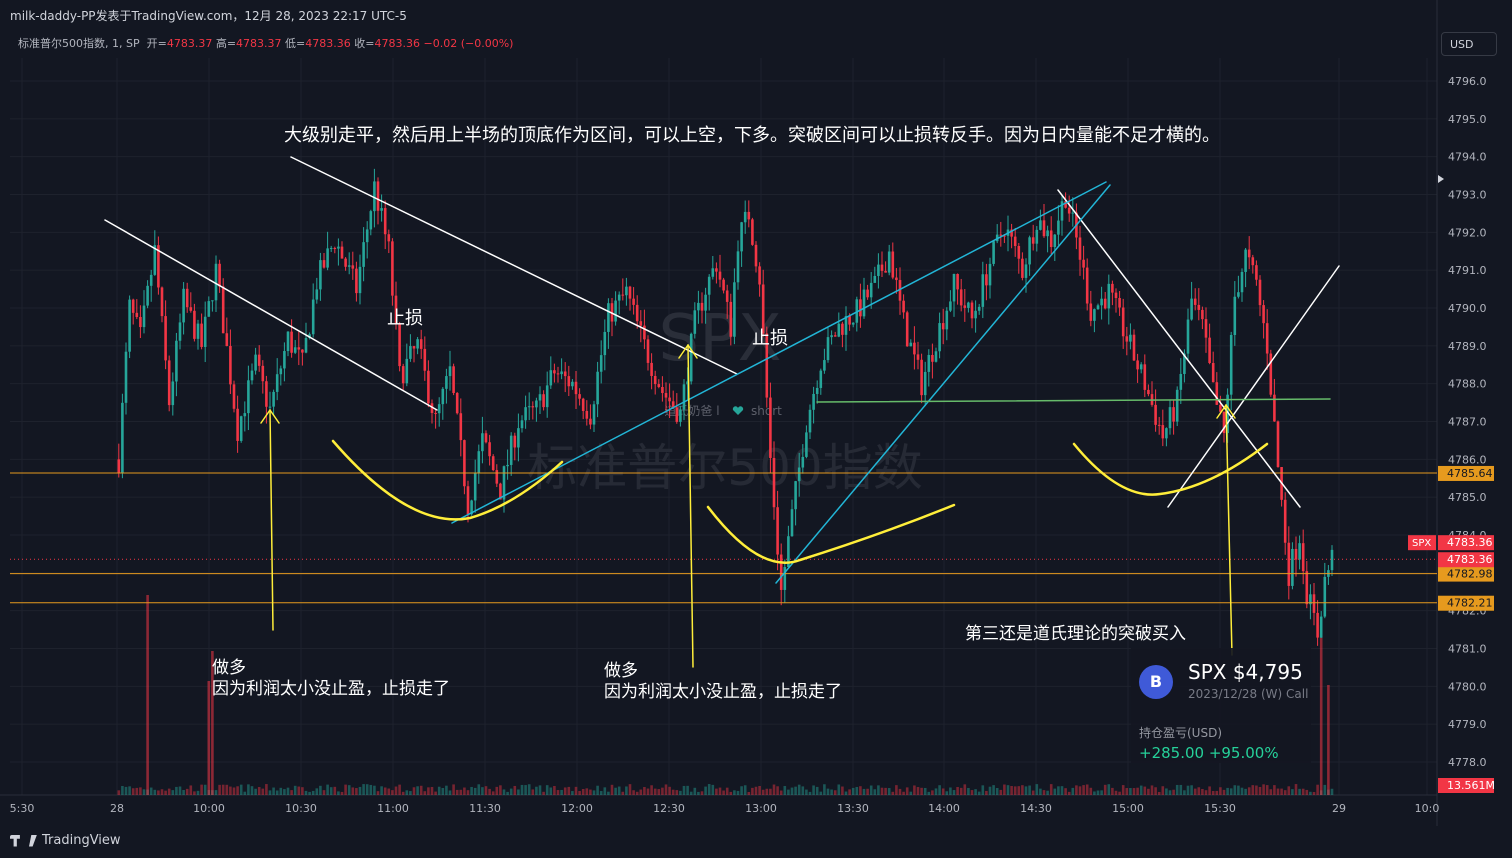  Describe the element at coordinates (1467, 724) in the screenshot. I see `price-tick-label: 4779.0` at that location.